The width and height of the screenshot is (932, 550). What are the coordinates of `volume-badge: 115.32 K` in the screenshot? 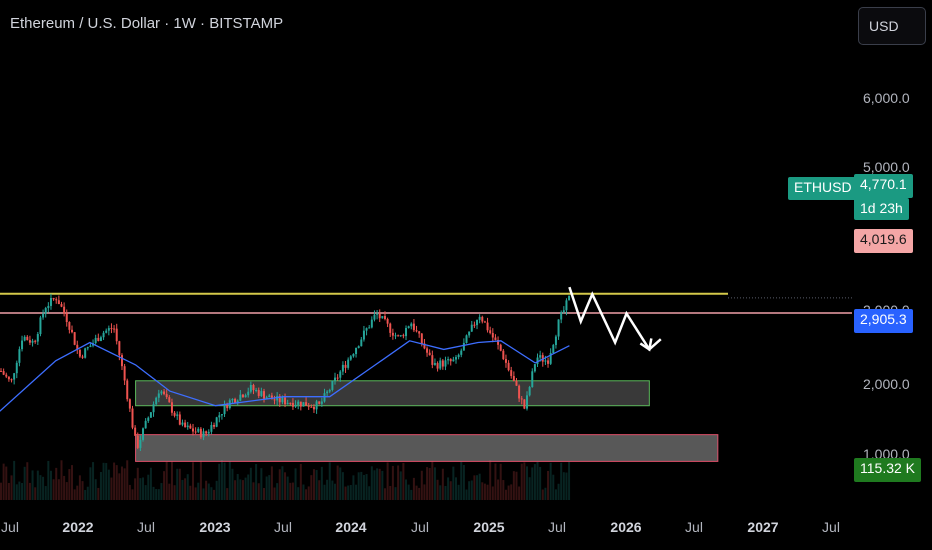 It's located at (888, 470).